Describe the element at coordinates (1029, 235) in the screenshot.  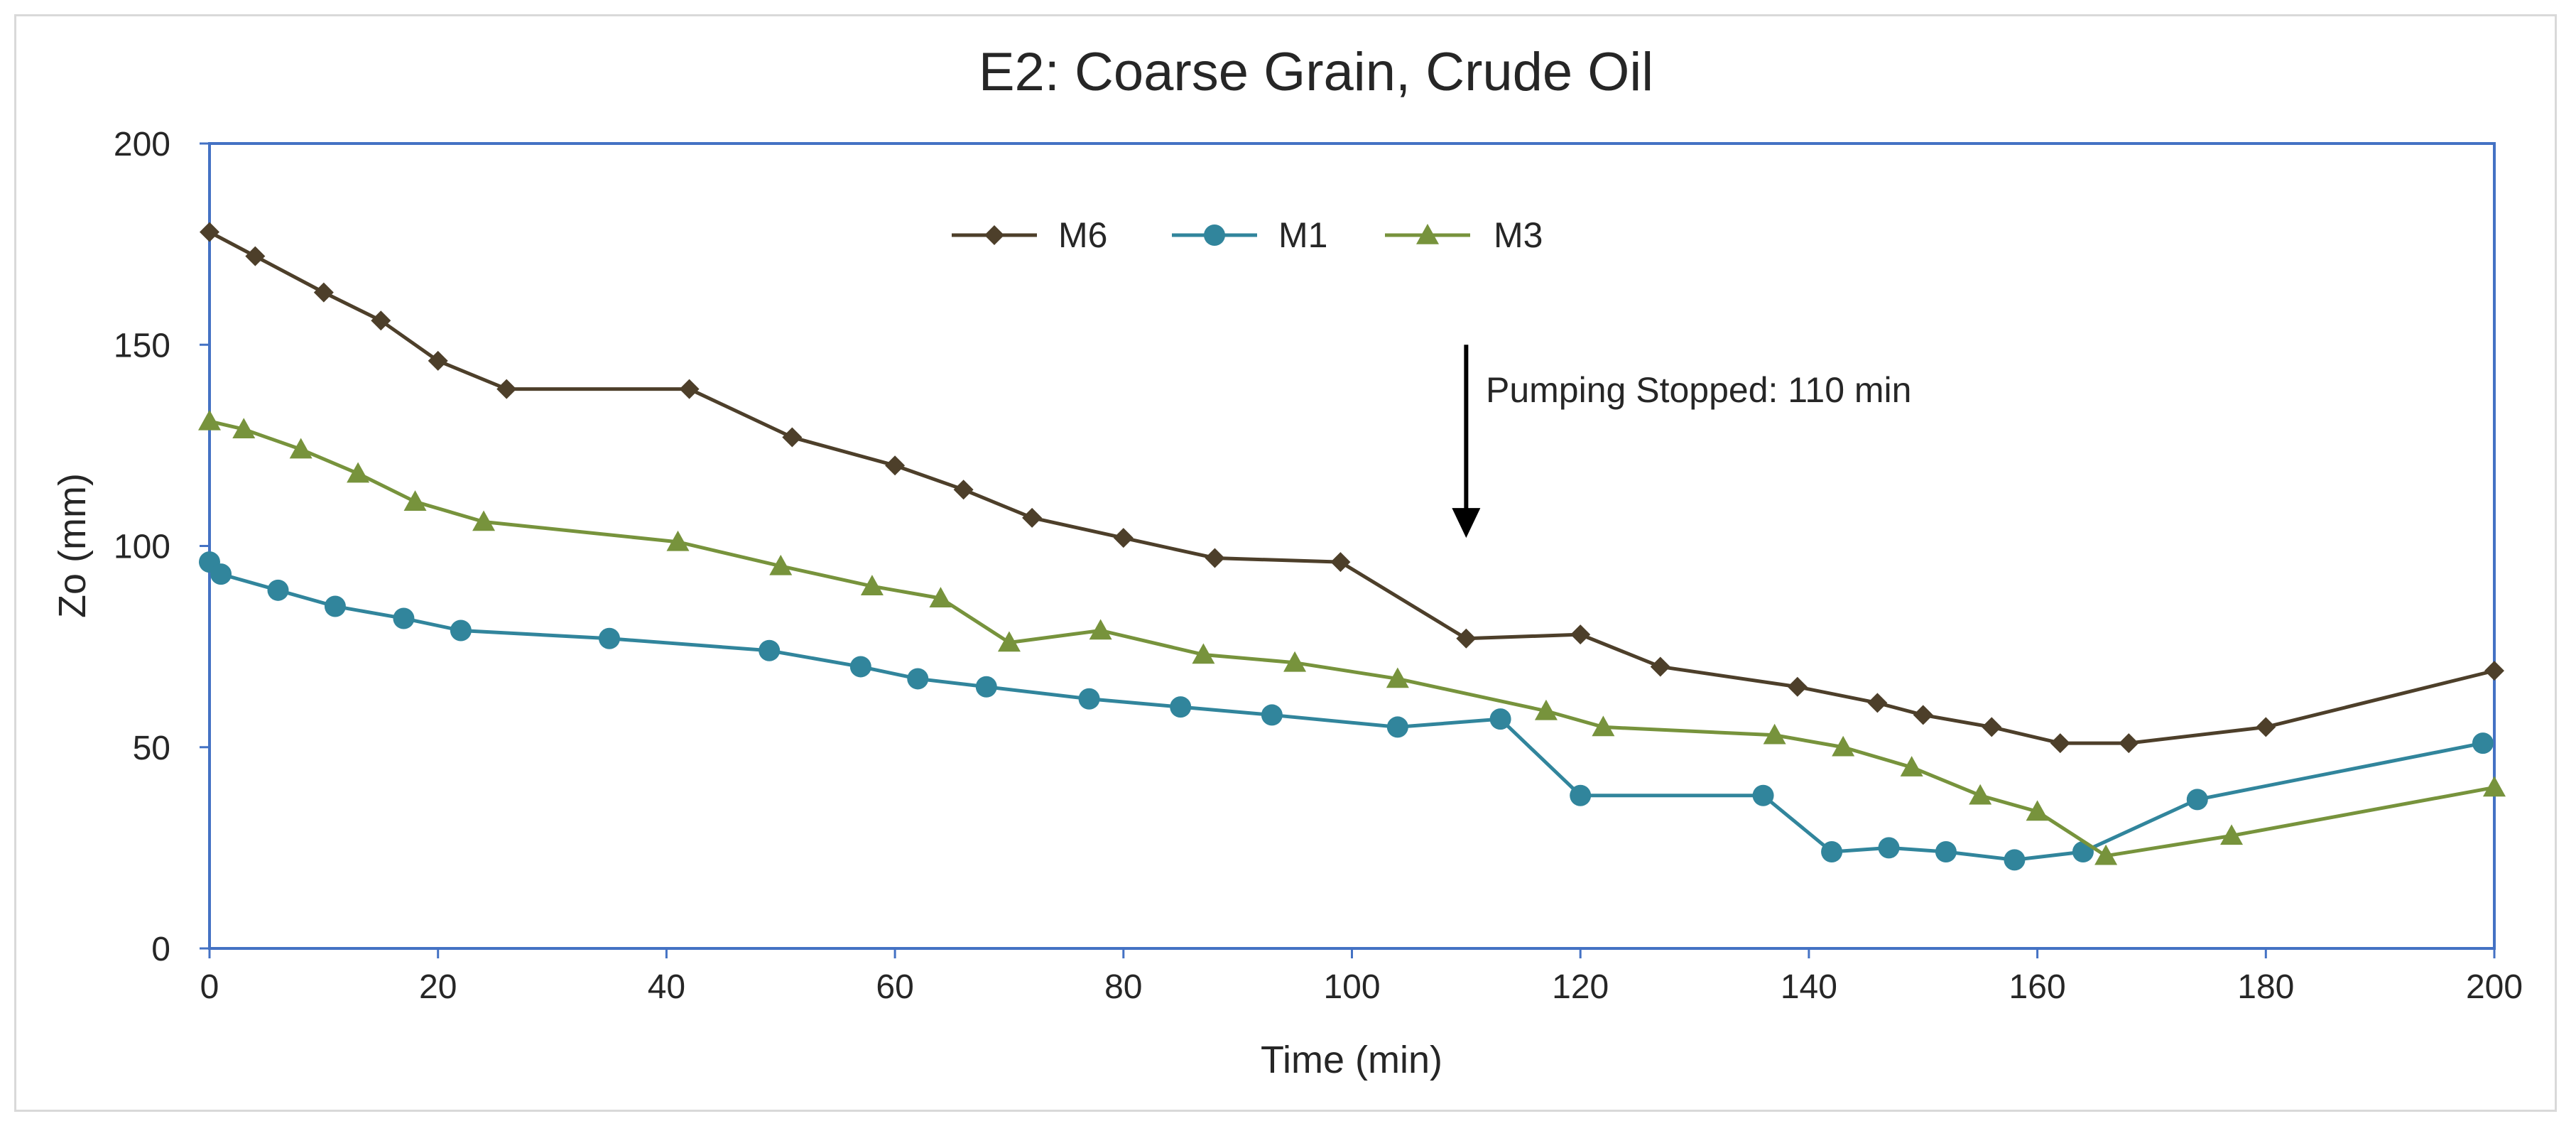
I see `legend-item-m6: M6` at that location.